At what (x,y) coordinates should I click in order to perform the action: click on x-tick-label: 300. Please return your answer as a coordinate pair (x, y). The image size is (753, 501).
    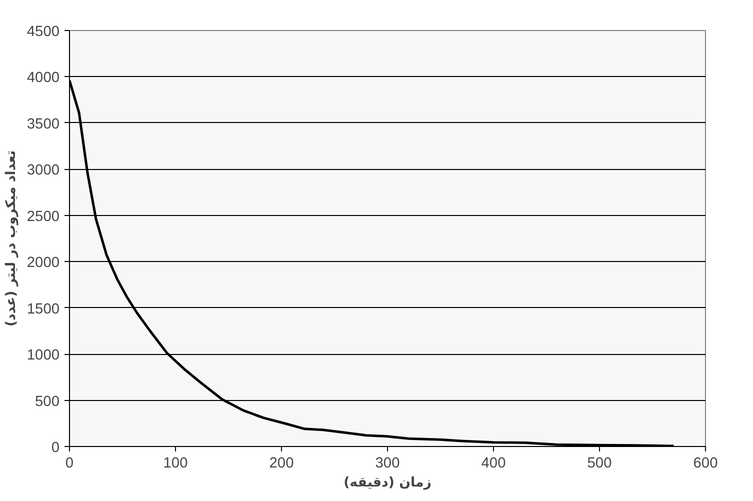
    Looking at the image, I should click on (387, 464).